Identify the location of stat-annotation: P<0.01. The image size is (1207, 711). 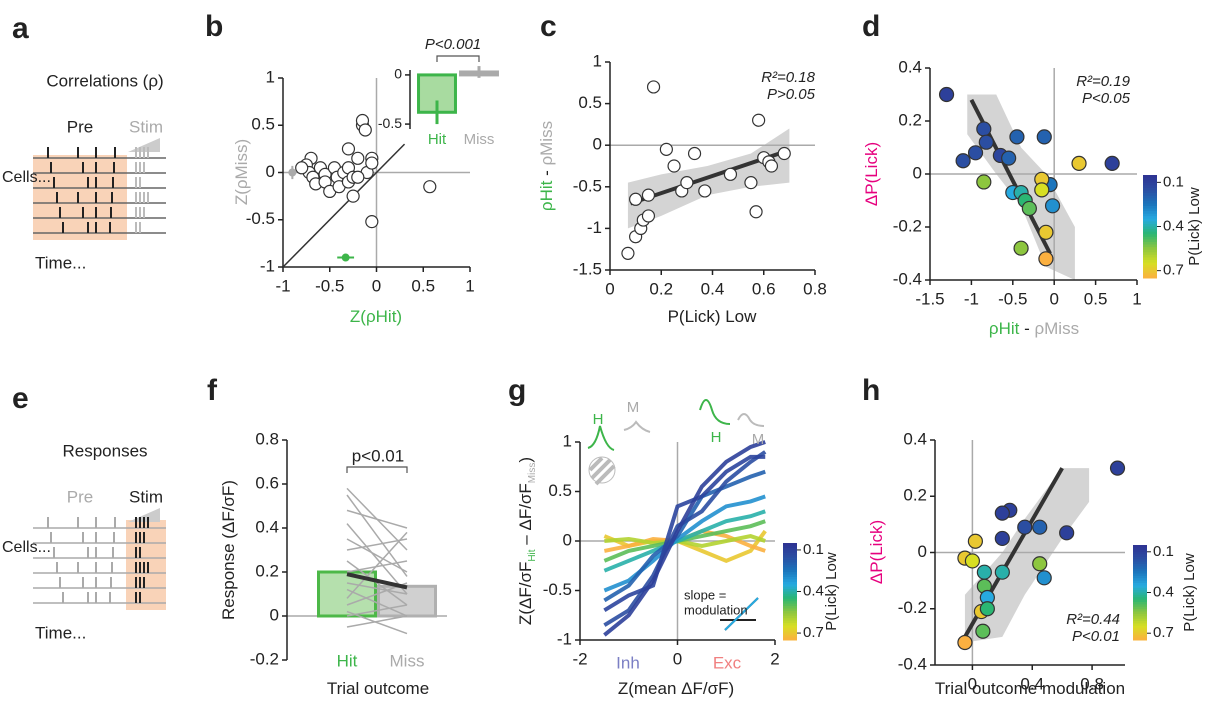
(1096, 636).